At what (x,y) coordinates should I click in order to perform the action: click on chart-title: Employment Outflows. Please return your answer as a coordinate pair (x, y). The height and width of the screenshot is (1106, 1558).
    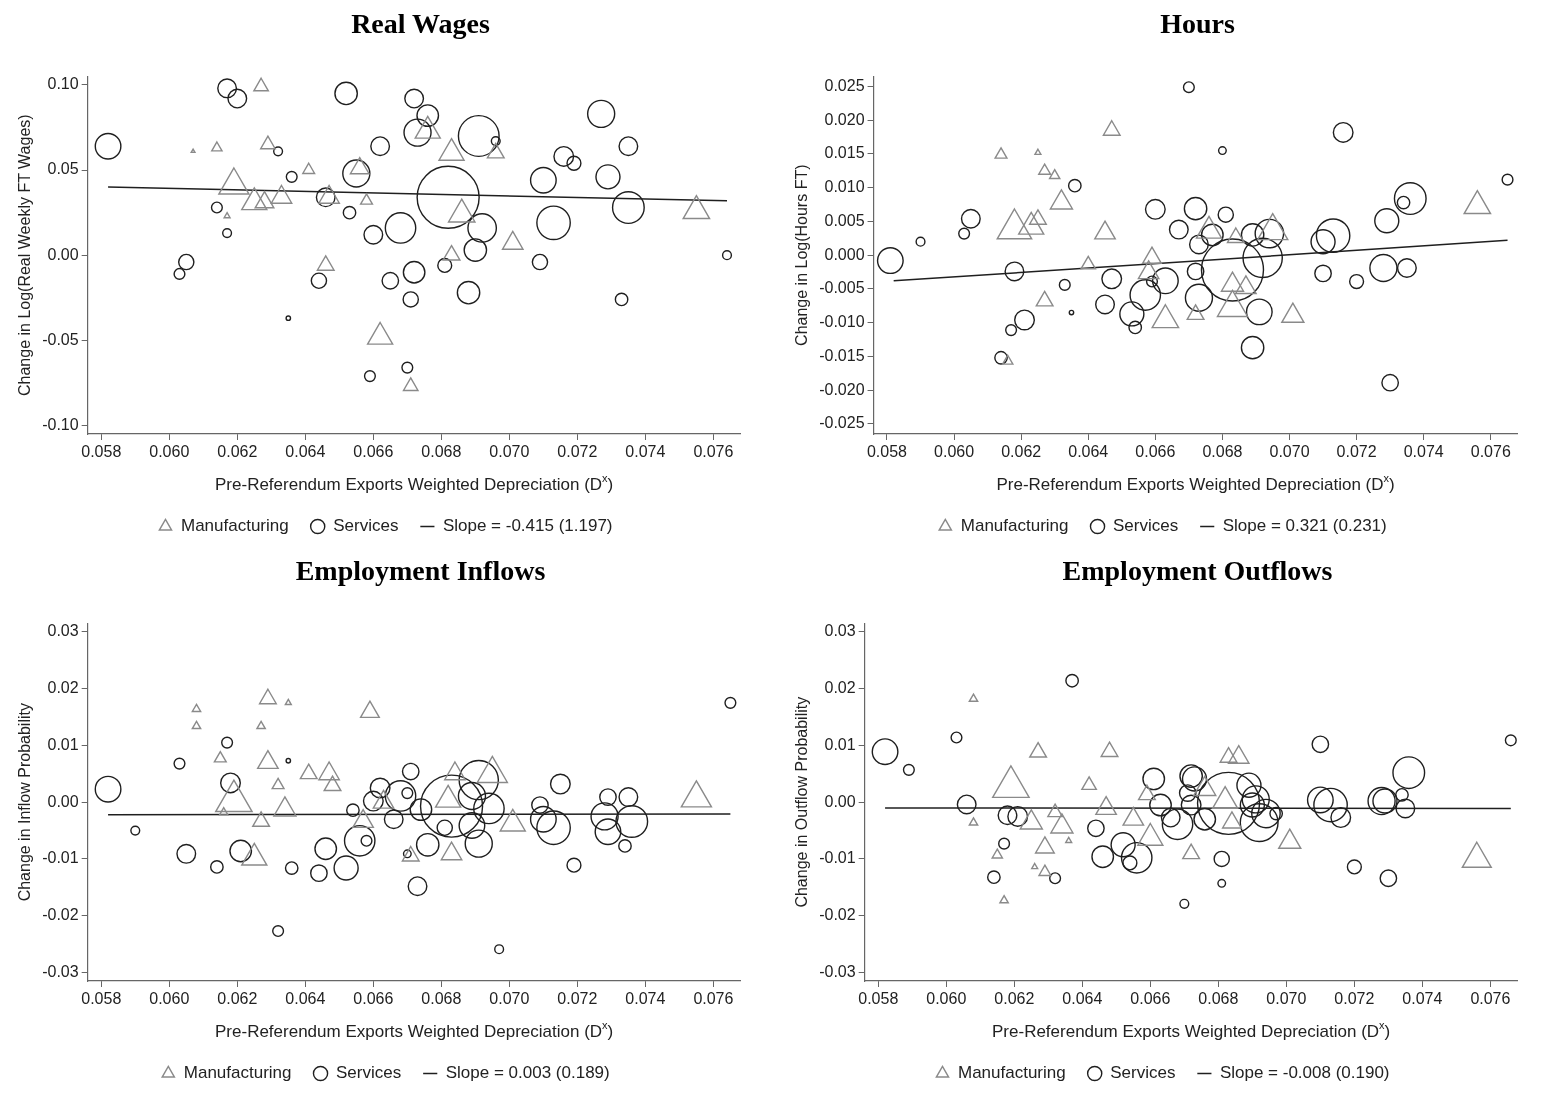
    Looking at the image, I should click on (1197, 571).